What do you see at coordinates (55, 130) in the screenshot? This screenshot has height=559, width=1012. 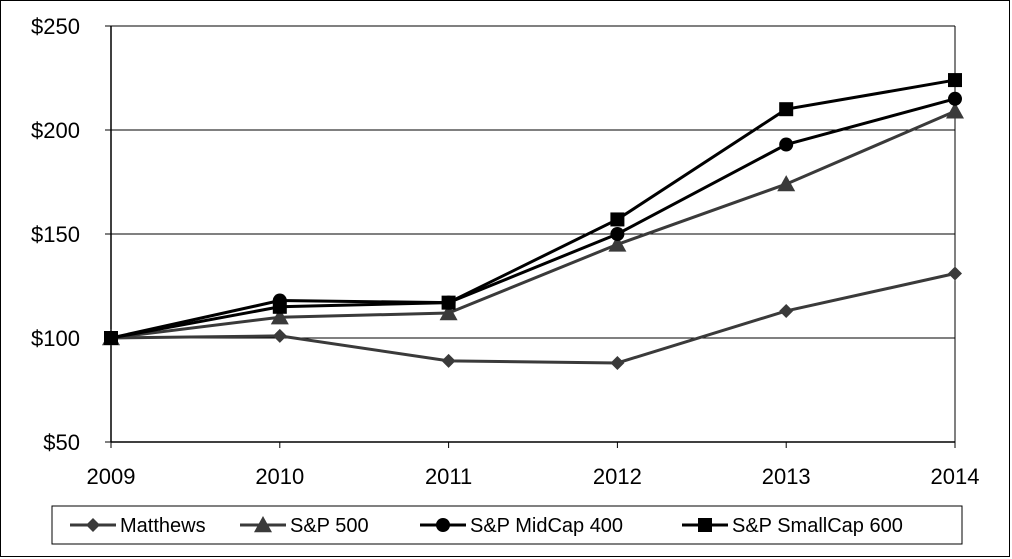 I see `y-tick-label: $200` at bounding box center [55, 130].